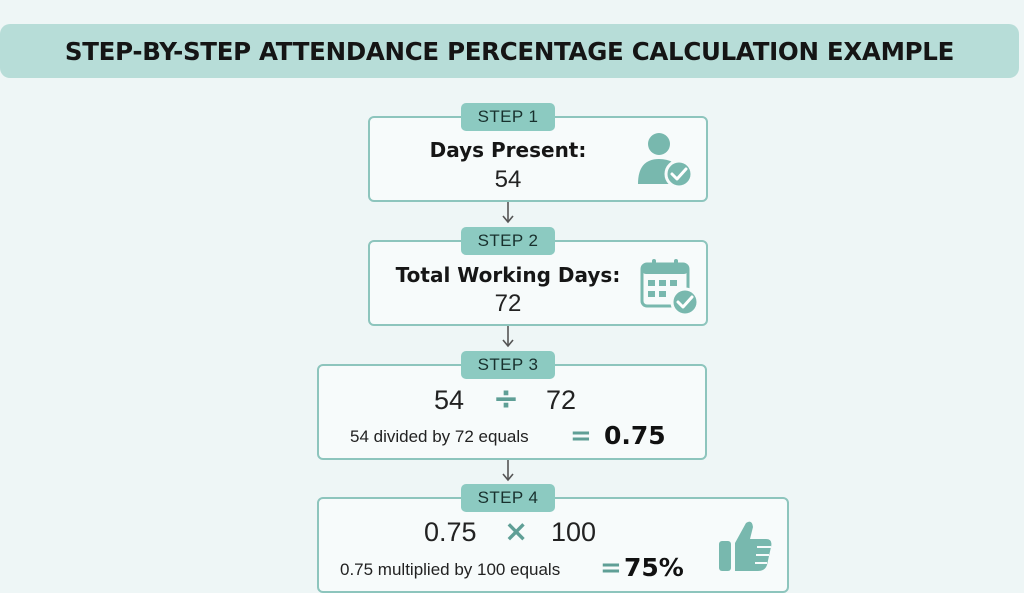 Image resolution: width=1024 pixels, height=593 pixels. I want to click on step-3-result: 0.75, so click(635, 435).